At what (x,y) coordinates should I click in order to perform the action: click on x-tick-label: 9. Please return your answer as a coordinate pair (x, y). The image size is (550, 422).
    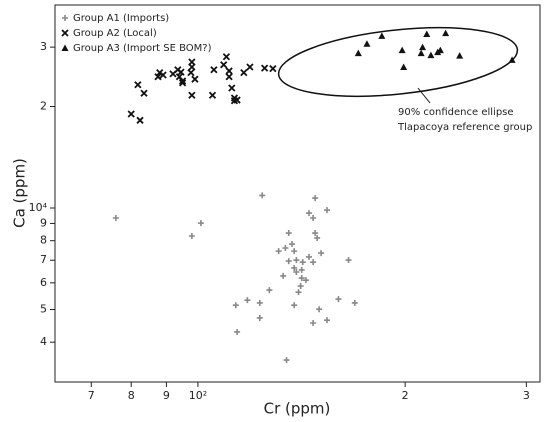
    Looking at the image, I should click on (166, 395).